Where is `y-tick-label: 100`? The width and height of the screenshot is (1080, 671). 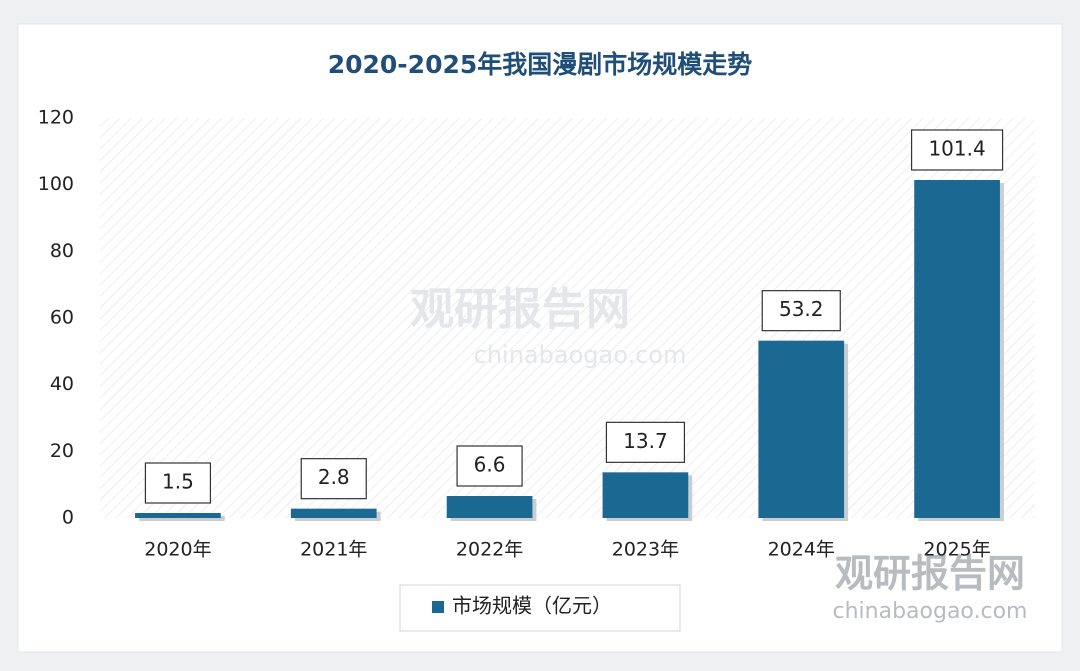 y-tick-label: 100 is located at coordinates (56, 184).